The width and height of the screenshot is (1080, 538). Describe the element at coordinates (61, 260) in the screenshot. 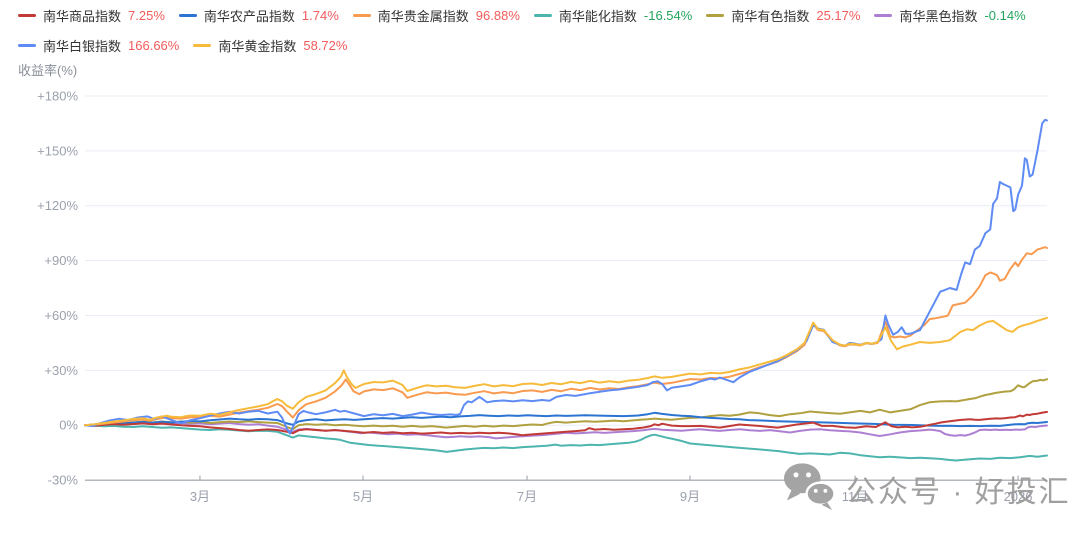

I see `y-axis-tick-label: +90%` at that location.